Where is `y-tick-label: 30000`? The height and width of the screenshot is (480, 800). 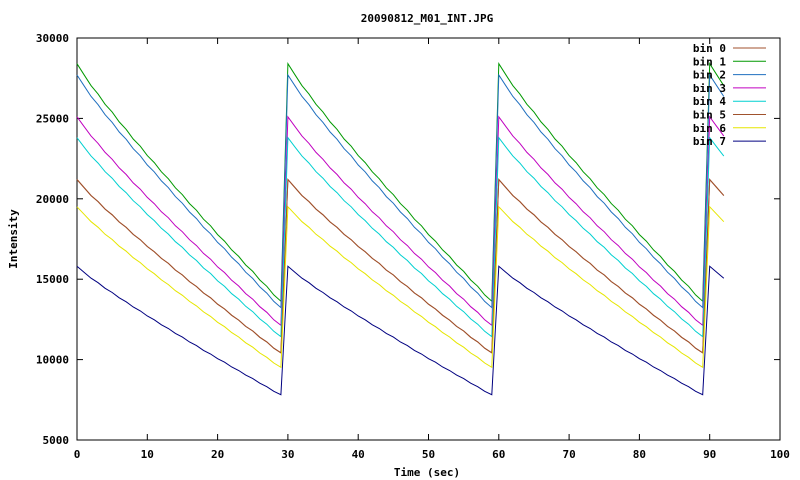
y-tick-label: 30000 is located at coordinates (52, 38).